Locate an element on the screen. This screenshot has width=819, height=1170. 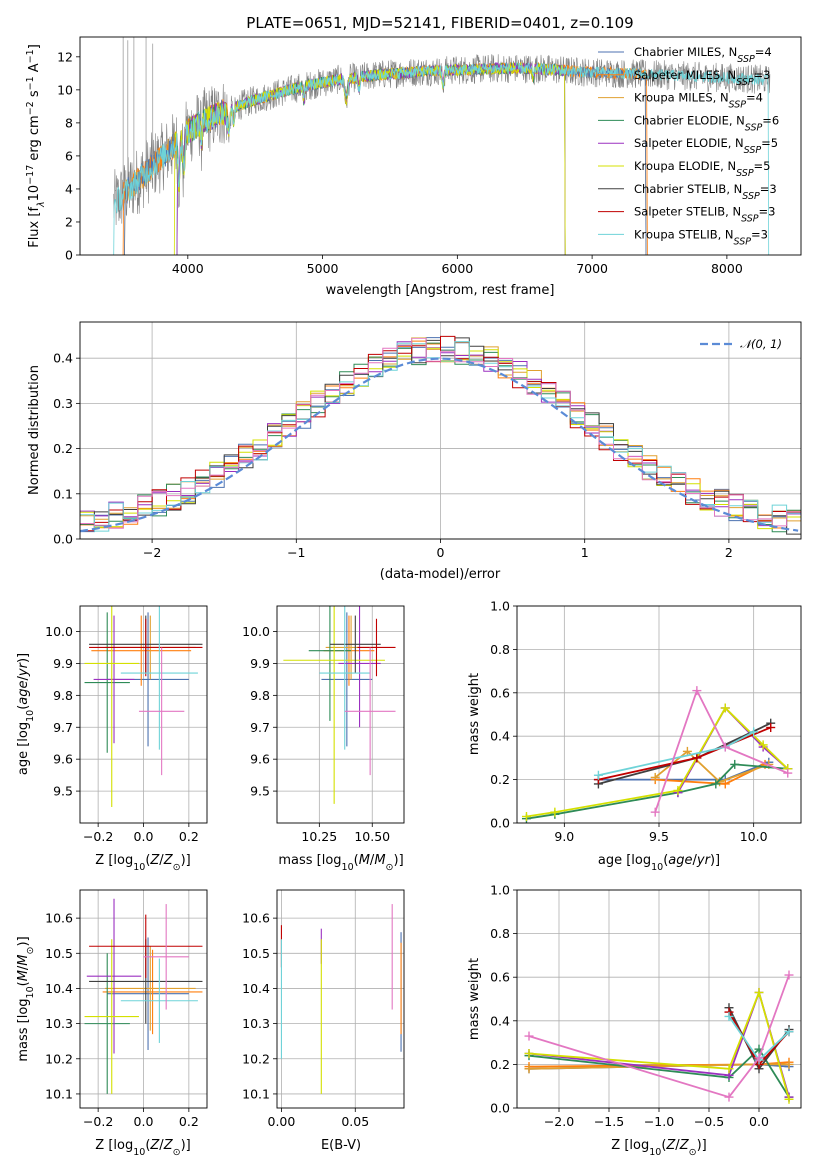
y-tick-label: 0.6 is located at coordinates (500, 977).